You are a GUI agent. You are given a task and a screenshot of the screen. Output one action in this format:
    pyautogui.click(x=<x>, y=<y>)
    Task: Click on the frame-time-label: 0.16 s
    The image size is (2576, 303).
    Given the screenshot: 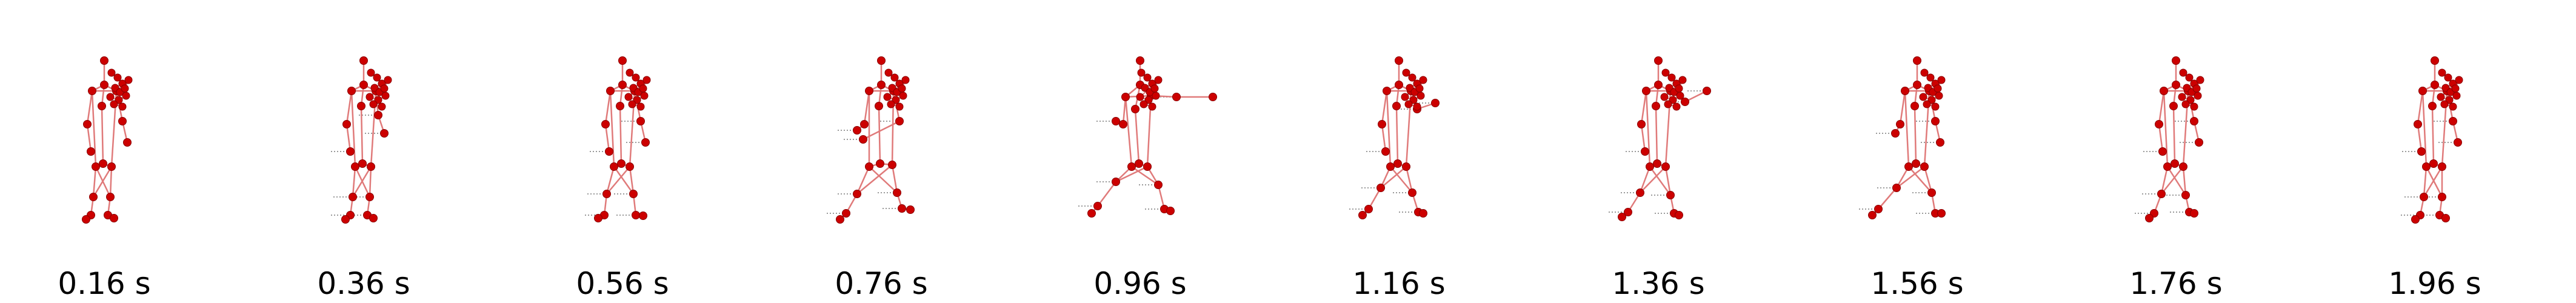 What is the action you would take?
    pyautogui.click(x=104, y=283)
    